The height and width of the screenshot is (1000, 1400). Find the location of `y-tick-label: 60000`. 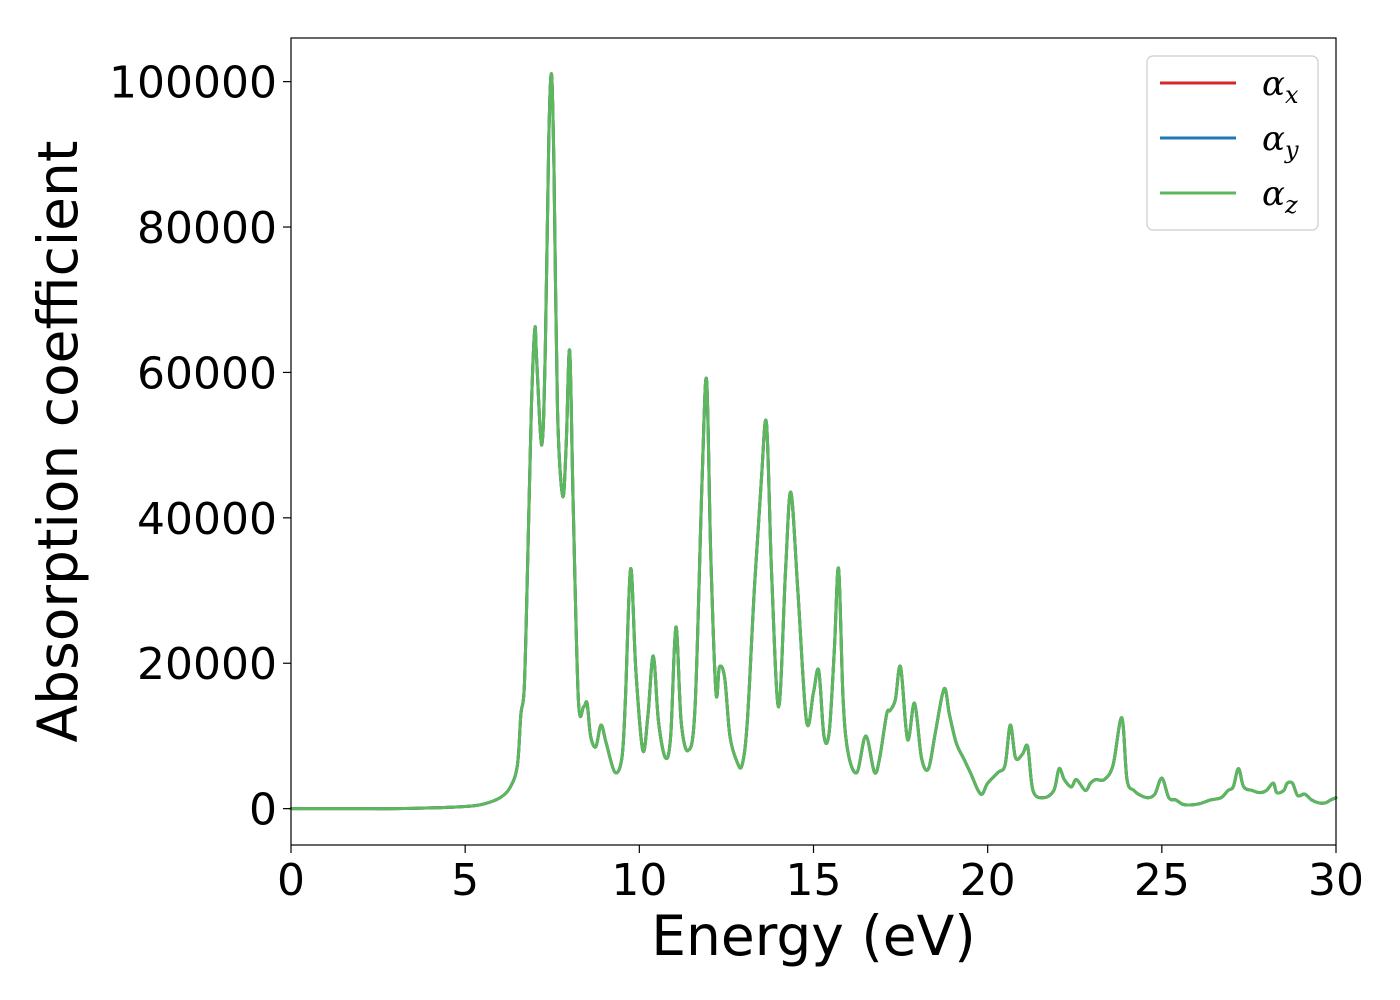

y-tick-label: 60000 is located at coordinates (207, 373).